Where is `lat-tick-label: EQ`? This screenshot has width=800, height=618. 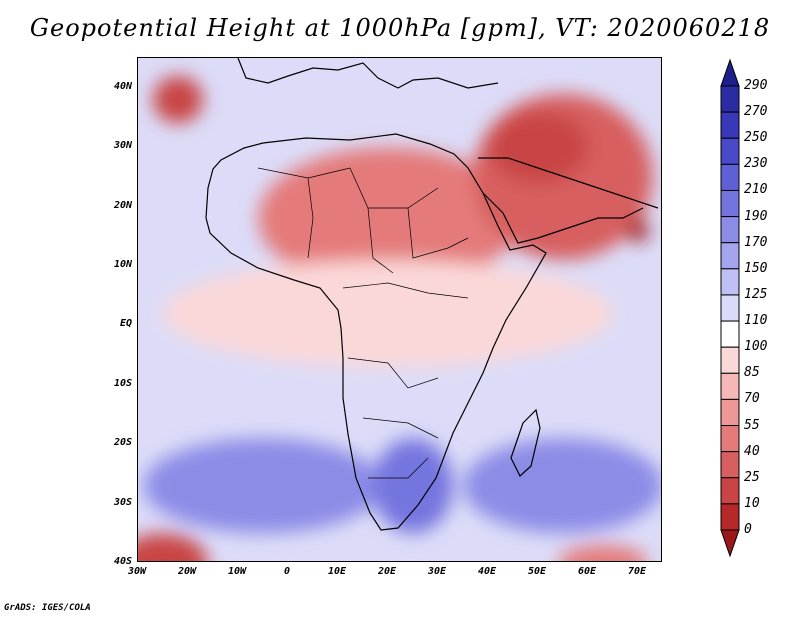 lat-tick-label: EQ is located at coordinates (125, 324).